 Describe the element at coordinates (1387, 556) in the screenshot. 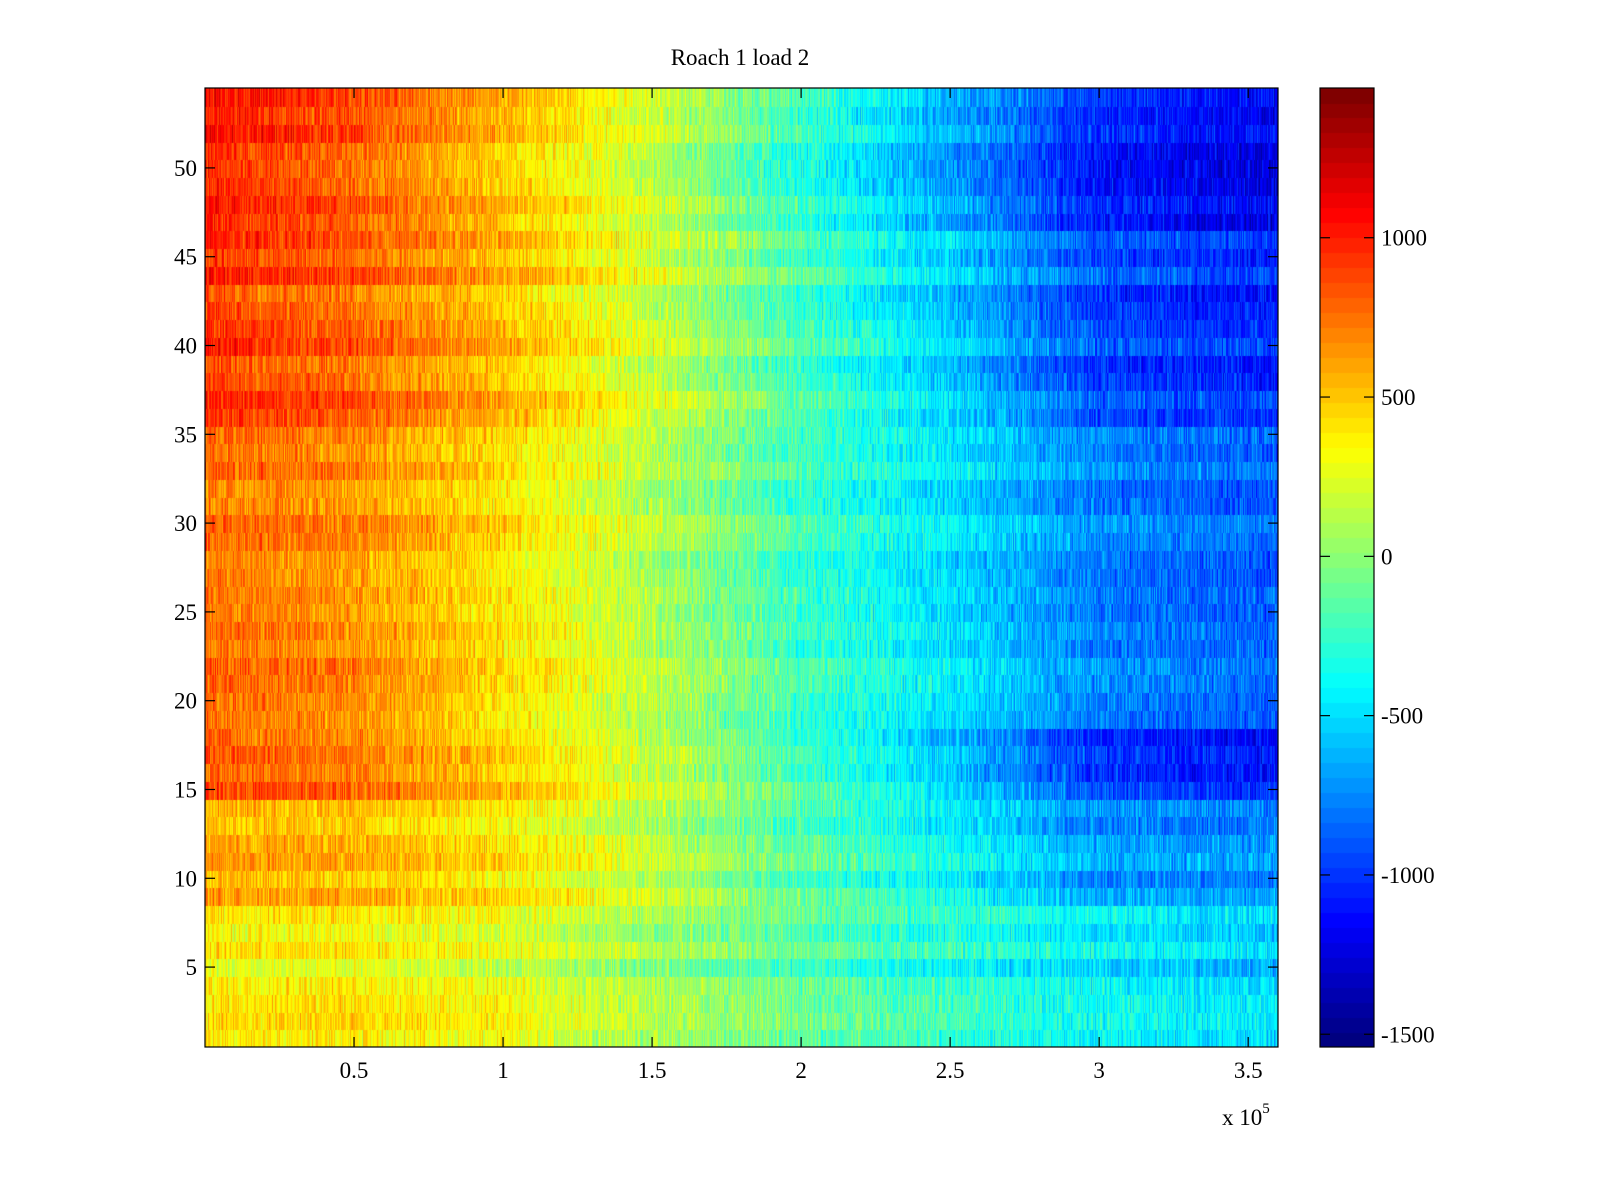

I see `colorbar-tick-label: 0` at that location.